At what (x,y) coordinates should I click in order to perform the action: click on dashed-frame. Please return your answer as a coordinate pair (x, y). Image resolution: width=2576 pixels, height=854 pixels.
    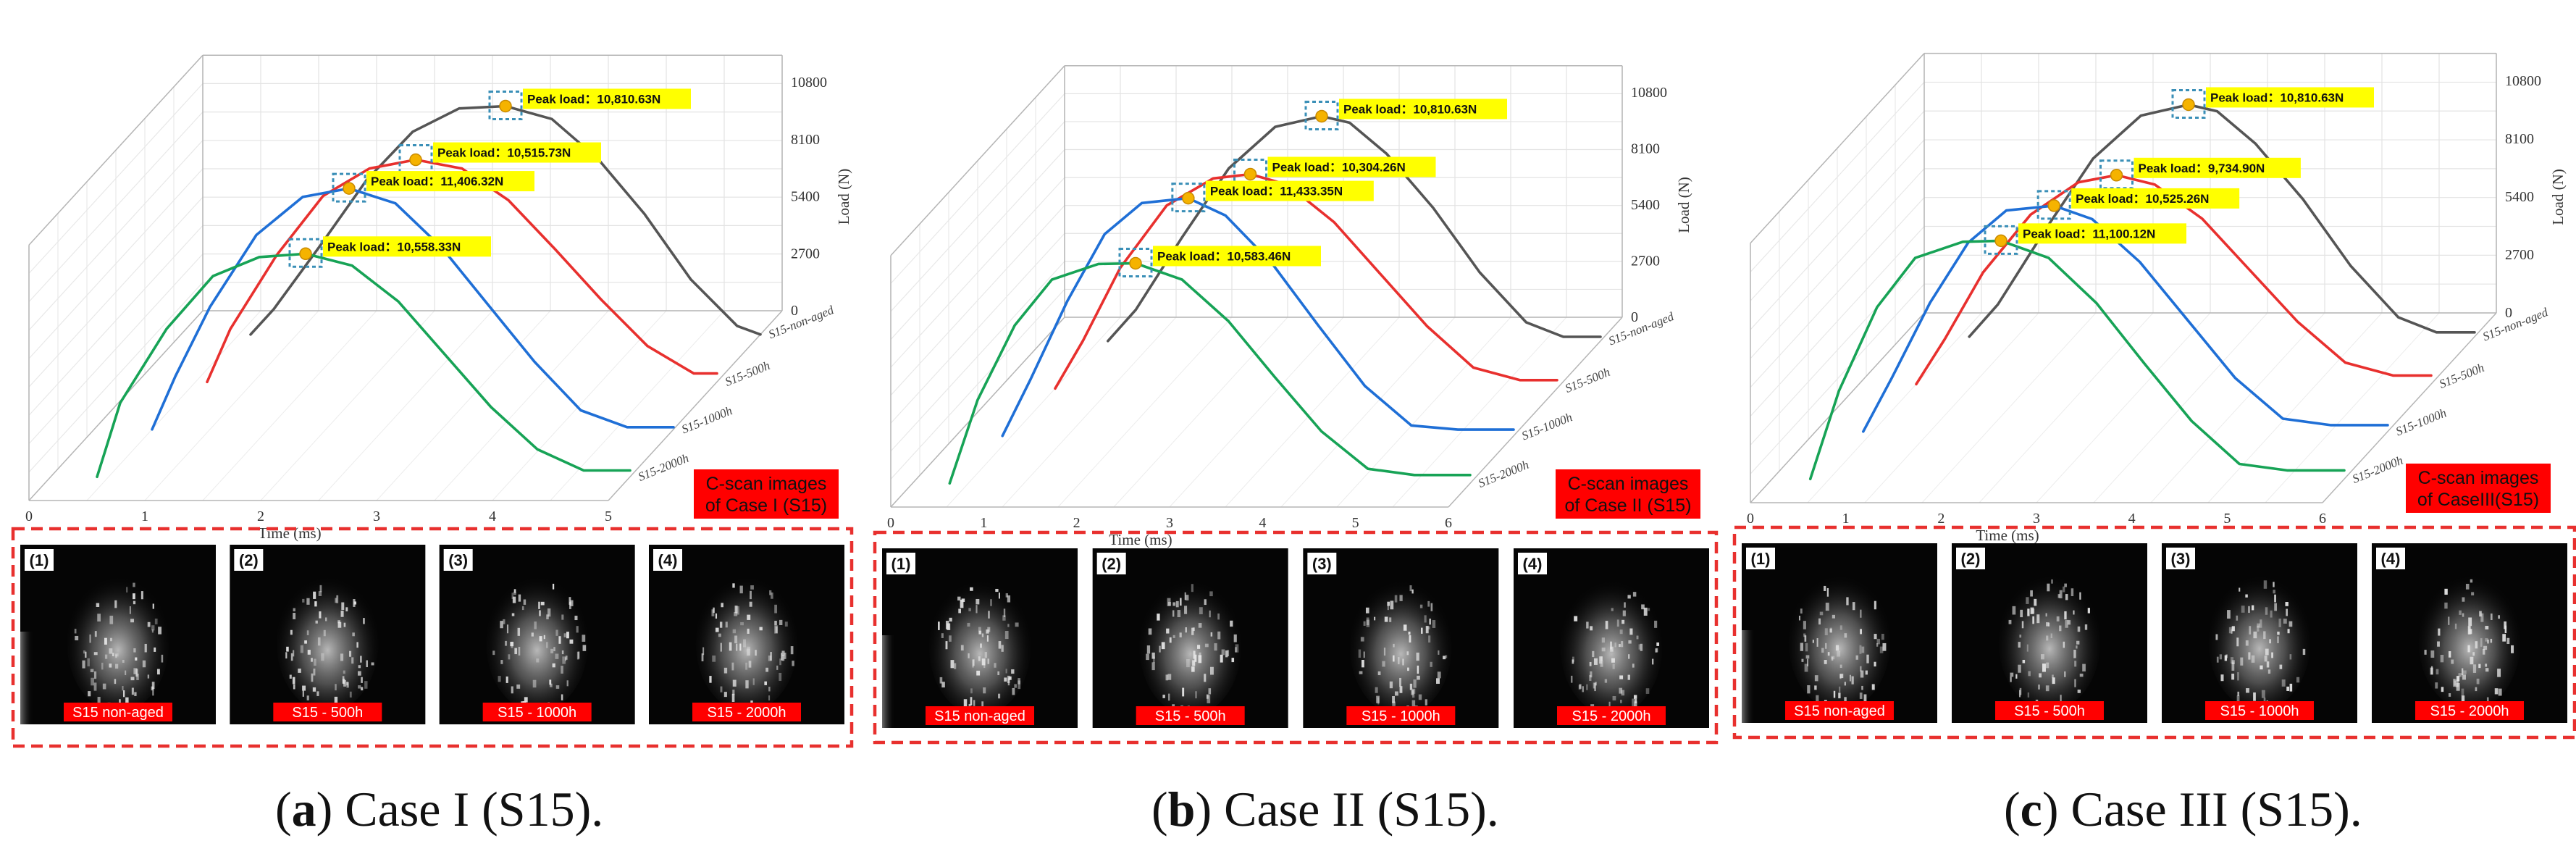
    Looking at the image, I should click on (1296, 637).